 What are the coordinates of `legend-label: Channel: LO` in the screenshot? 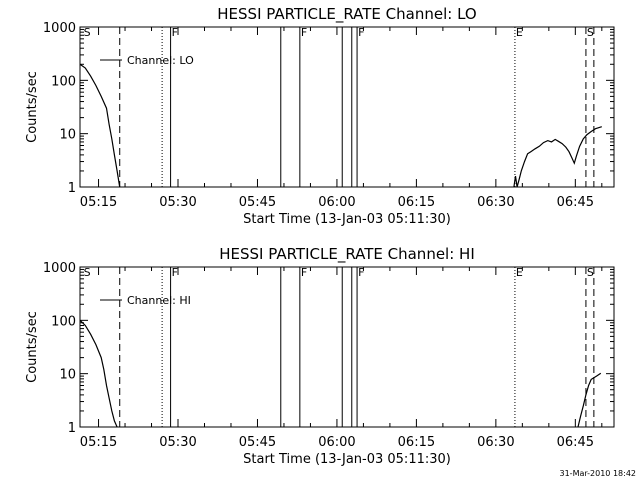 It's located at (160, 60).